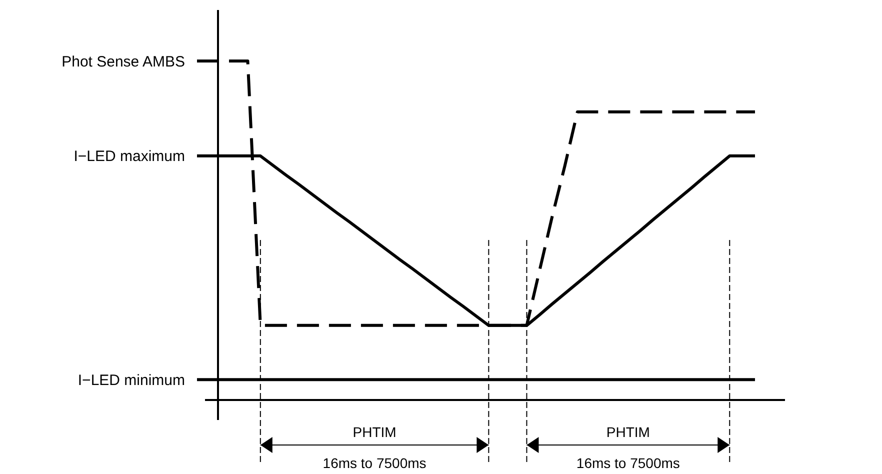 The height and width of the screenshot is (474, 882). I want to click on series-label: I−LED minimum, so click(131, 380).